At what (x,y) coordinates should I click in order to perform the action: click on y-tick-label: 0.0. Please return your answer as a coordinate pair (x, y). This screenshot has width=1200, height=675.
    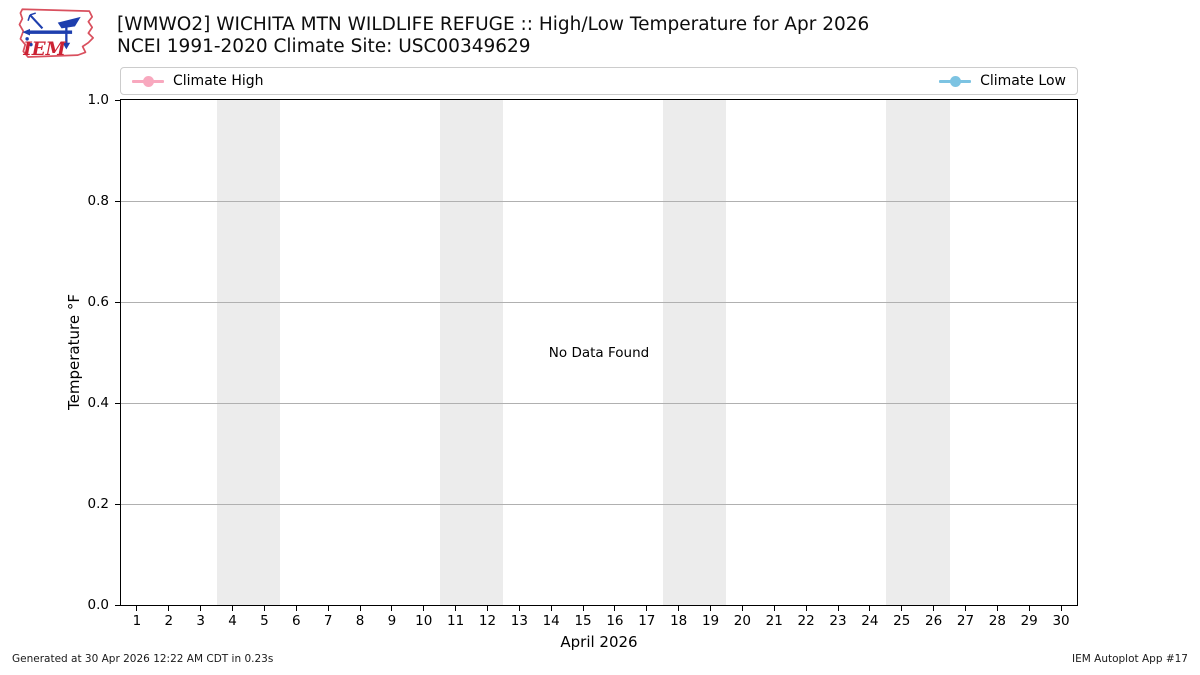
    Looking at the image, I should click on (98, 605).